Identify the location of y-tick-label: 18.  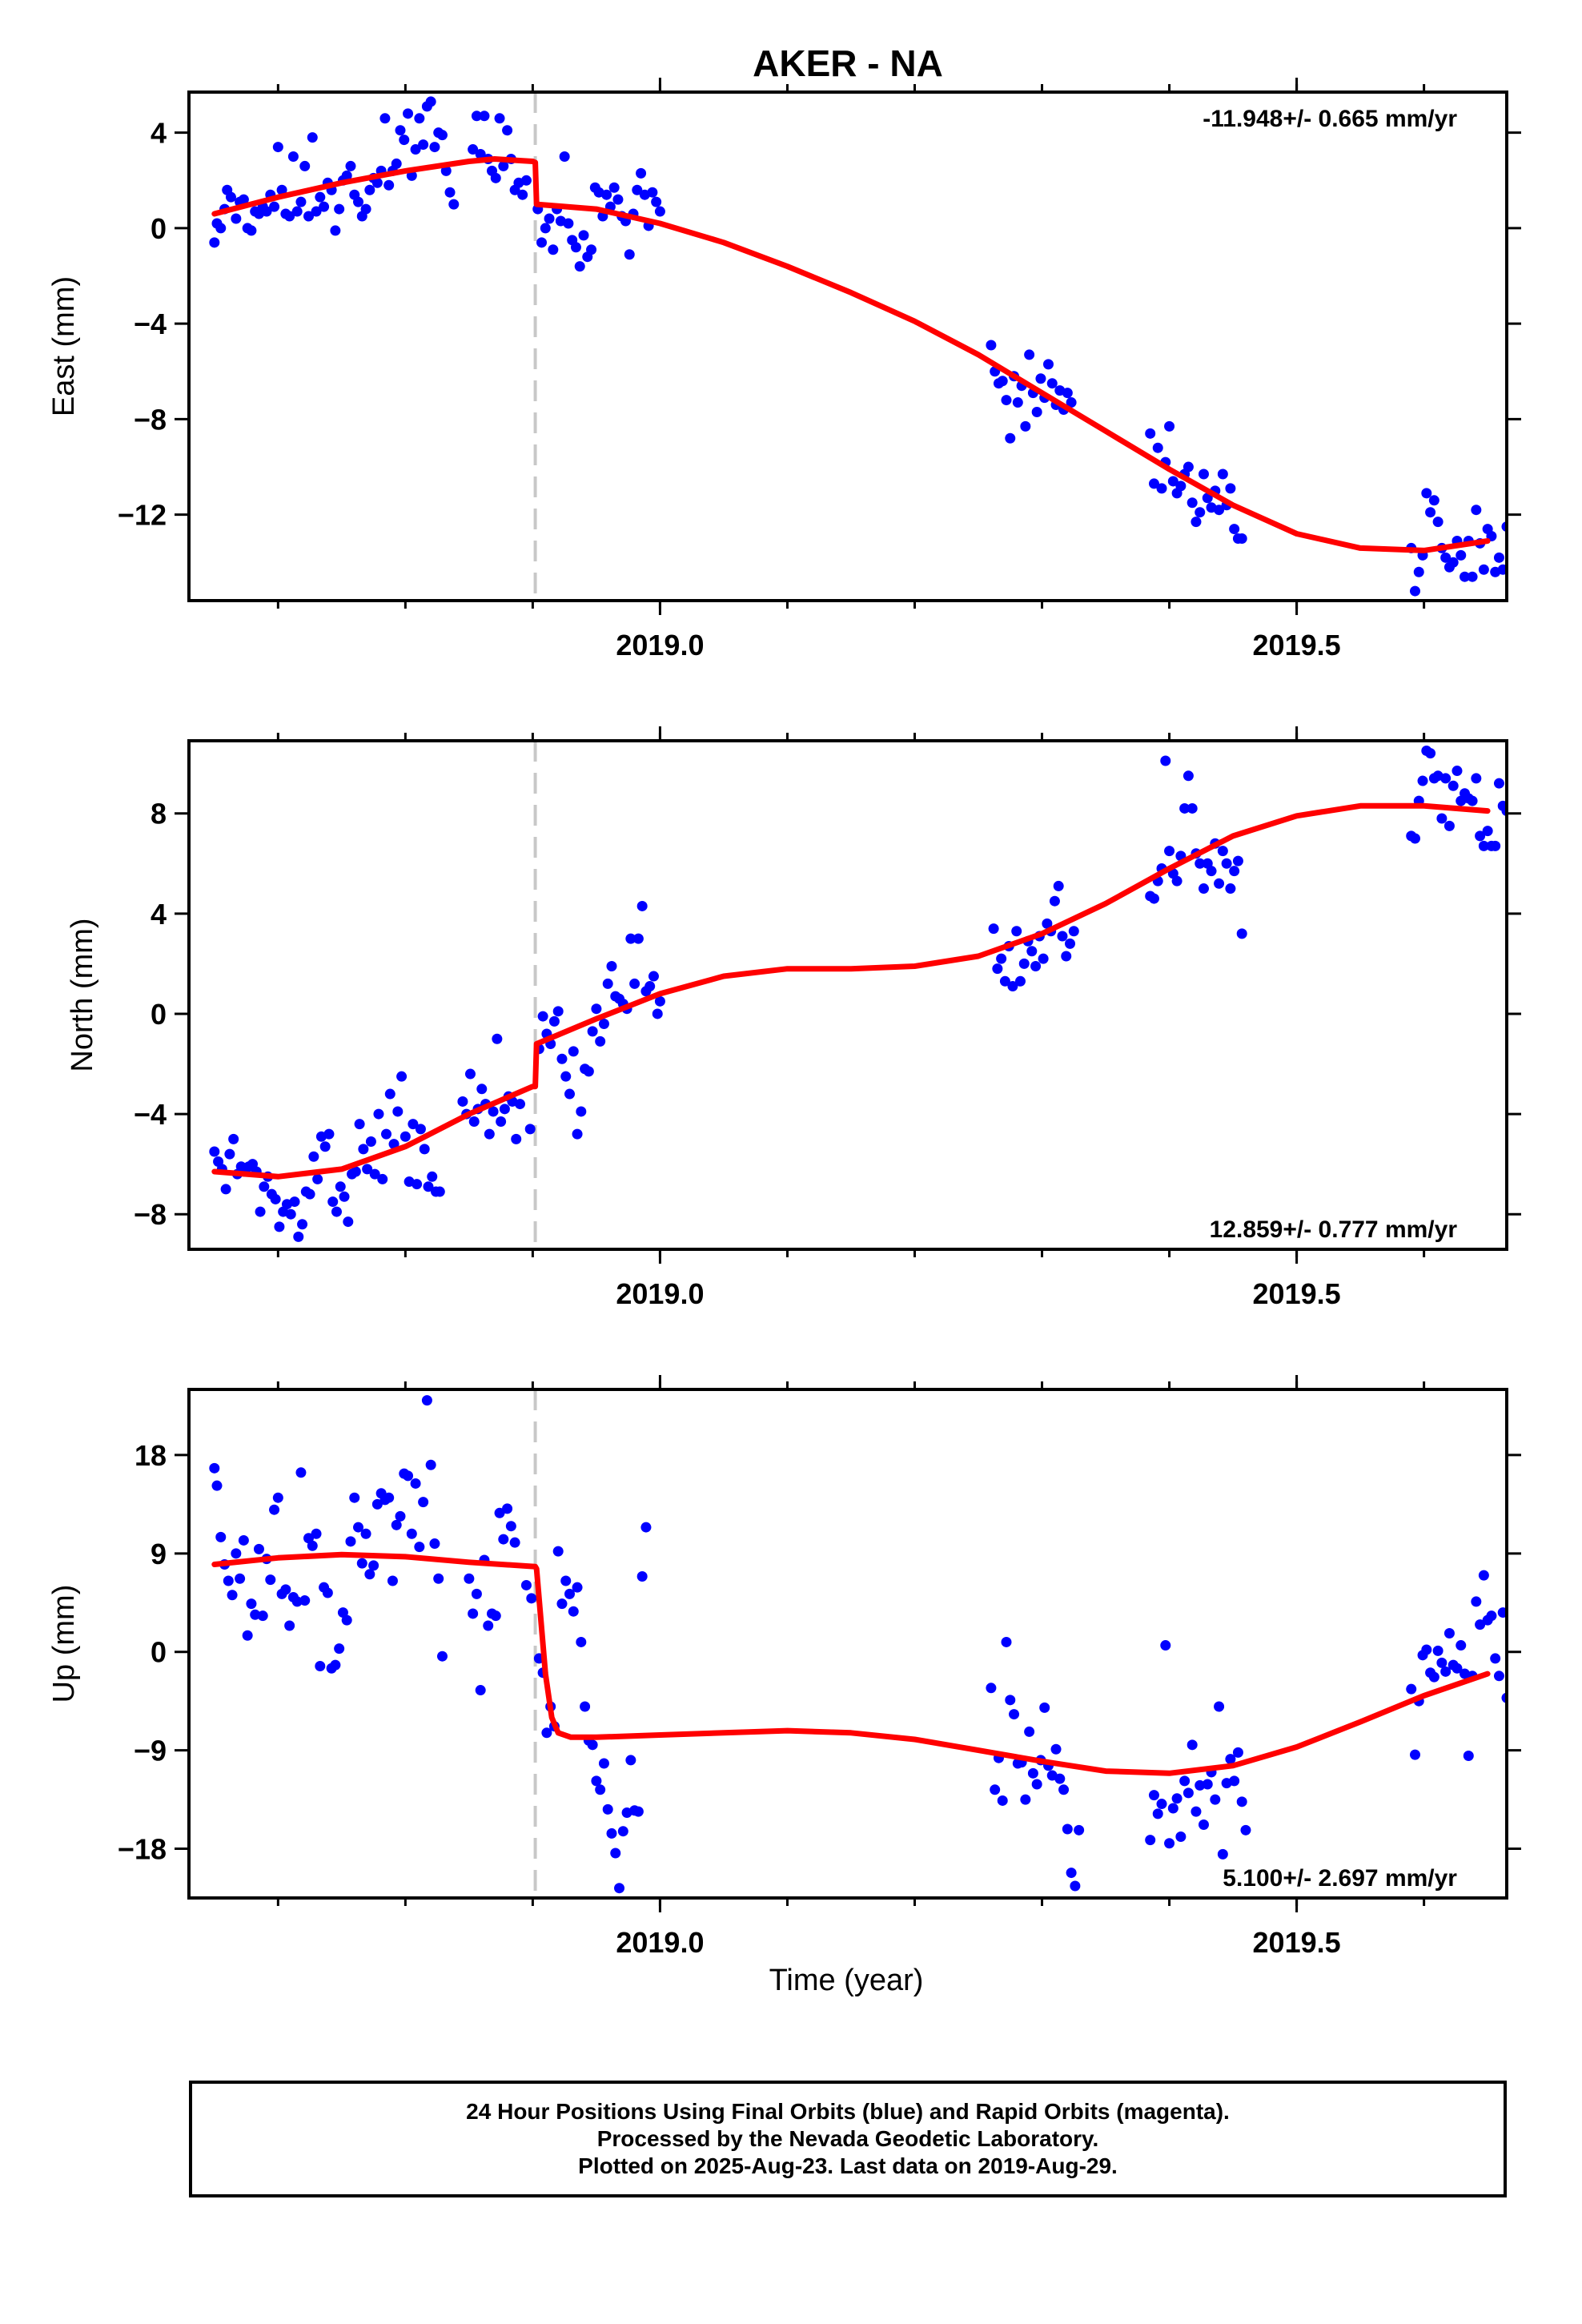
(151, 1456).